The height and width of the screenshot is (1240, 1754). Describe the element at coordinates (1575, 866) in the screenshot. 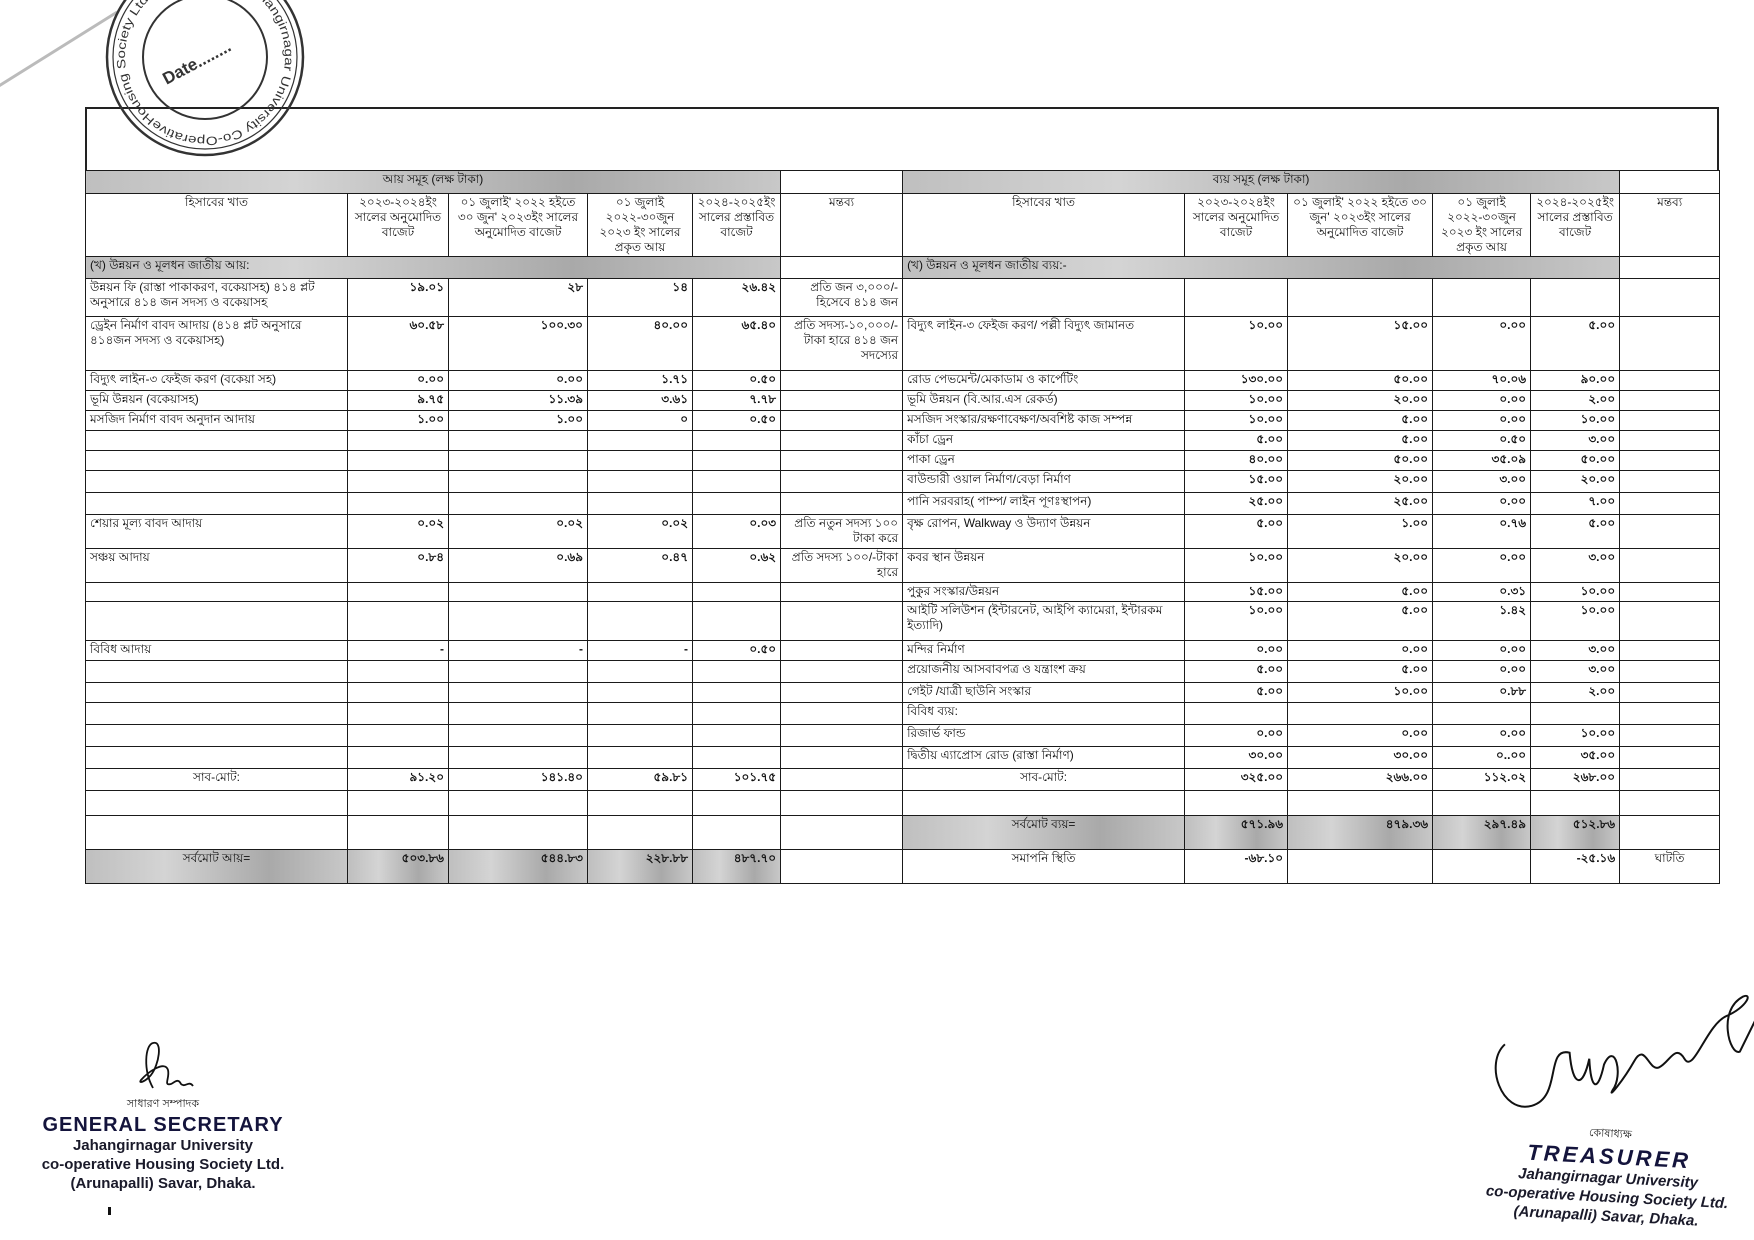

I see `closing-balance-value: -২৫.১৬` at that location.